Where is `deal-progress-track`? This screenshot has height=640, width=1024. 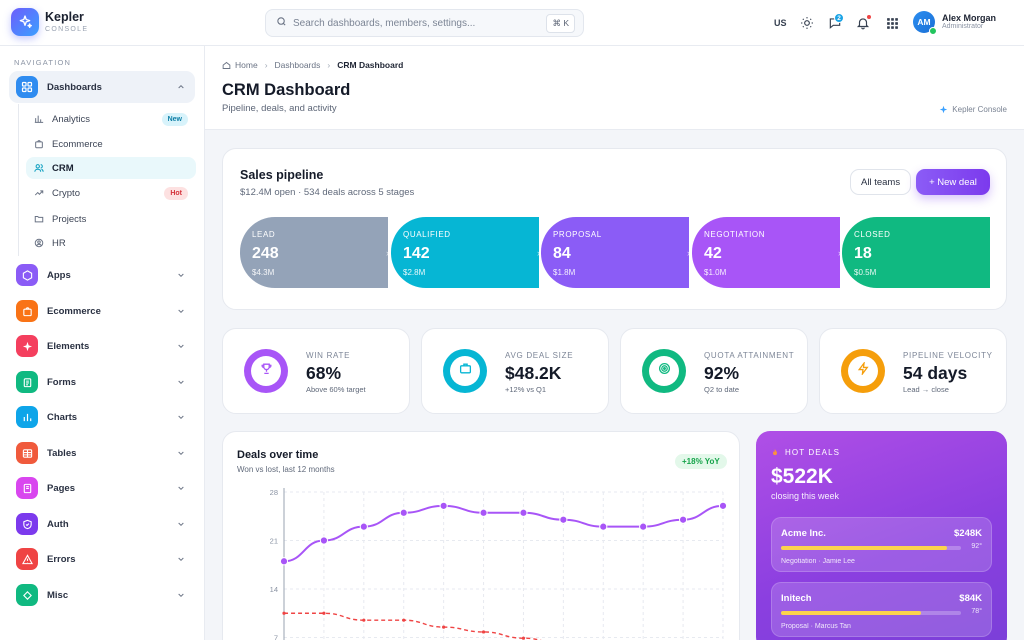
deal-progress-track is located at coordinates (871, 613).